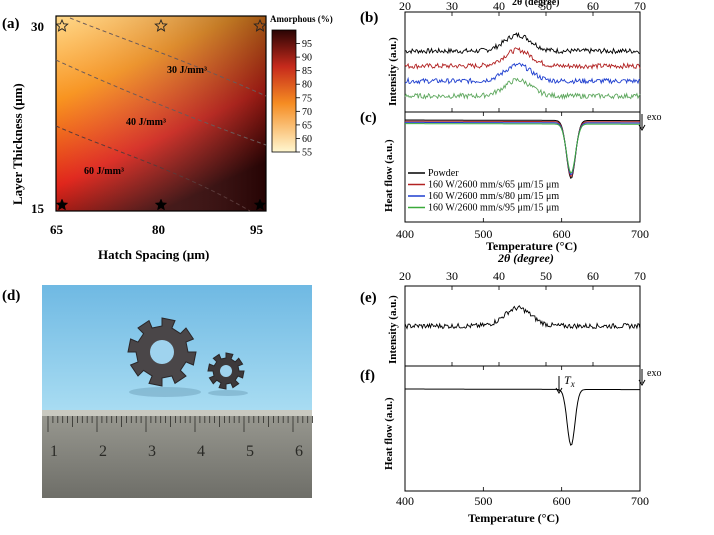 Image resolution: width=714 pixels, height=535 pixels. What do you see at coordinates (257, 229) in the screenshot?
I see `heatmap-xtick-95: 95` at bounding box center [257, 229].